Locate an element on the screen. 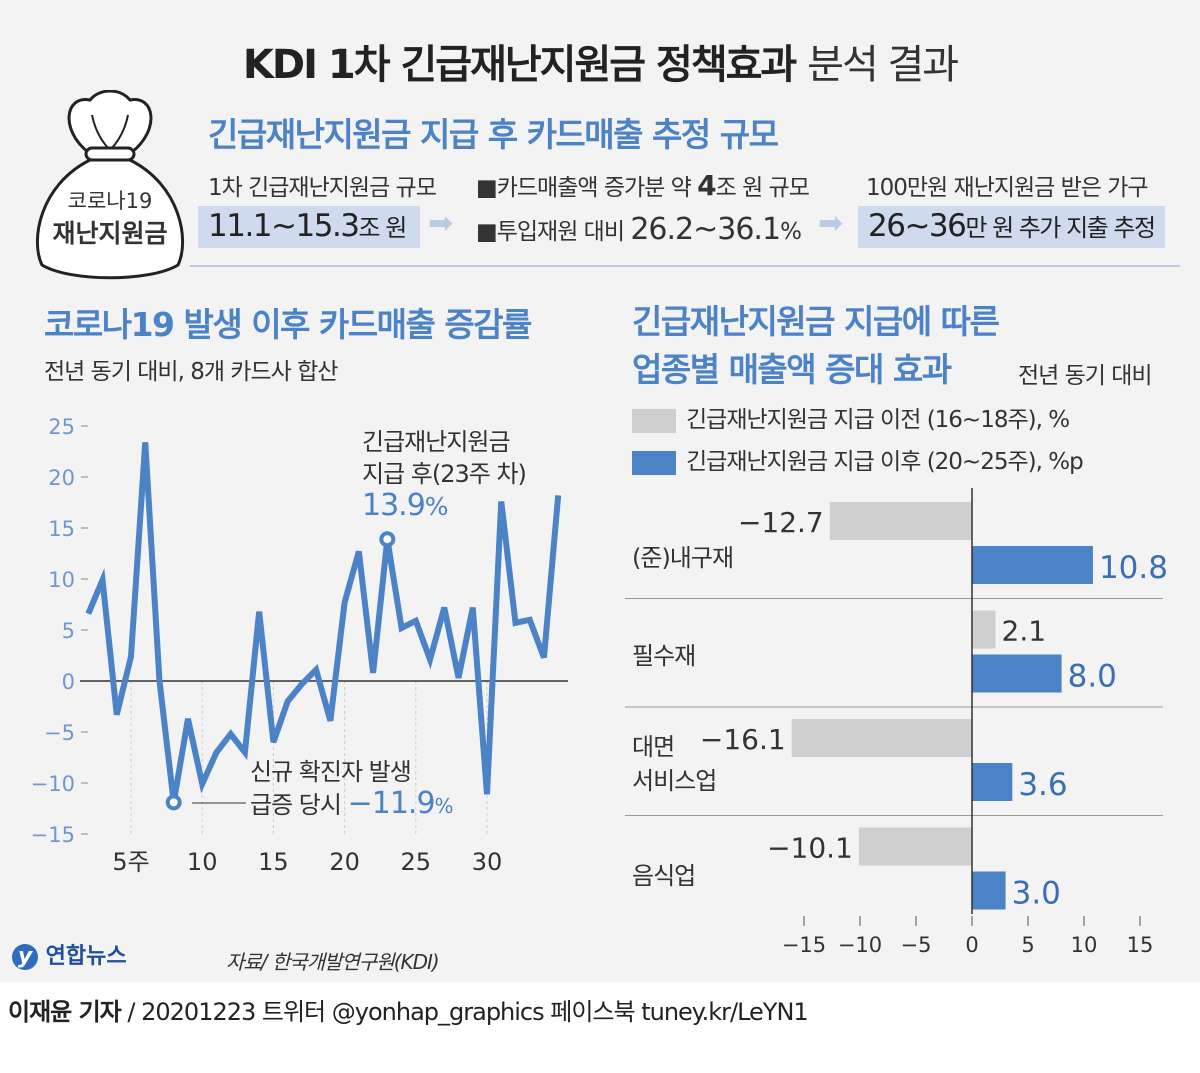 The height and width of the screenshot is (1073, 1200). summary-heading: 긴급재난지원금 지급 후 카드매출 추정 규모 is located at coordinates (493, 134).